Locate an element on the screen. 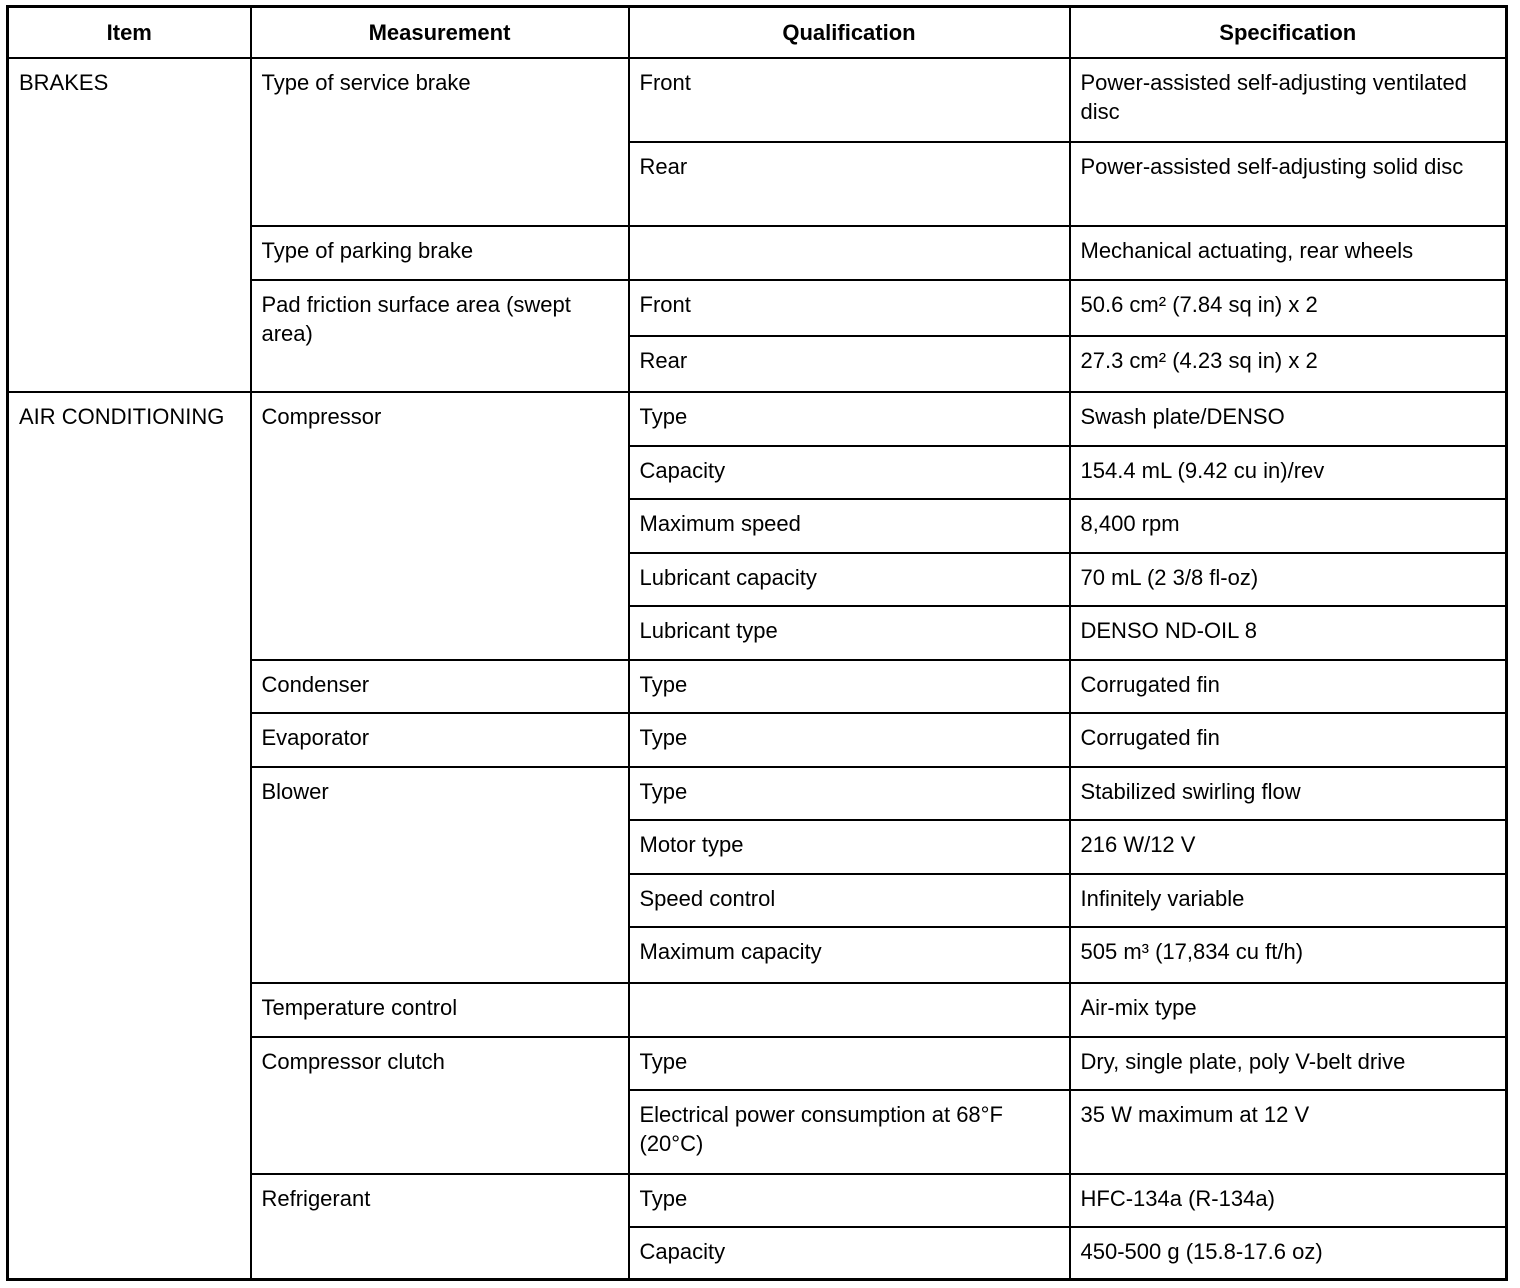 The width and height of the screenshot is (1520, 1288). specification-cell: 154.4 mL (9.42 cu in)/rev is located at coordinates (1288, 472).